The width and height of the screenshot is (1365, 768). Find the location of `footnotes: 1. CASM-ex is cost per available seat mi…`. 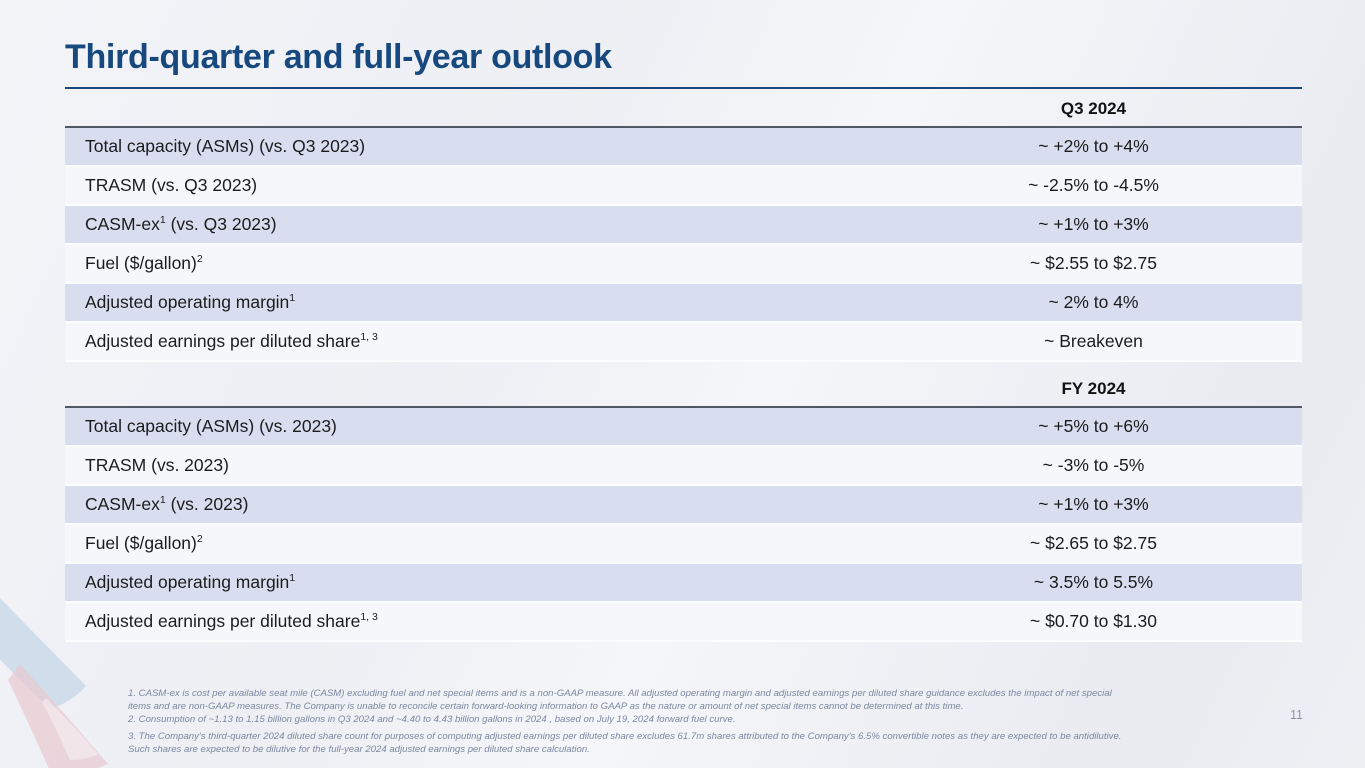

footnotes: 1. CASM-ex is cost per available seat mi… is located at coordinates (715, 721).